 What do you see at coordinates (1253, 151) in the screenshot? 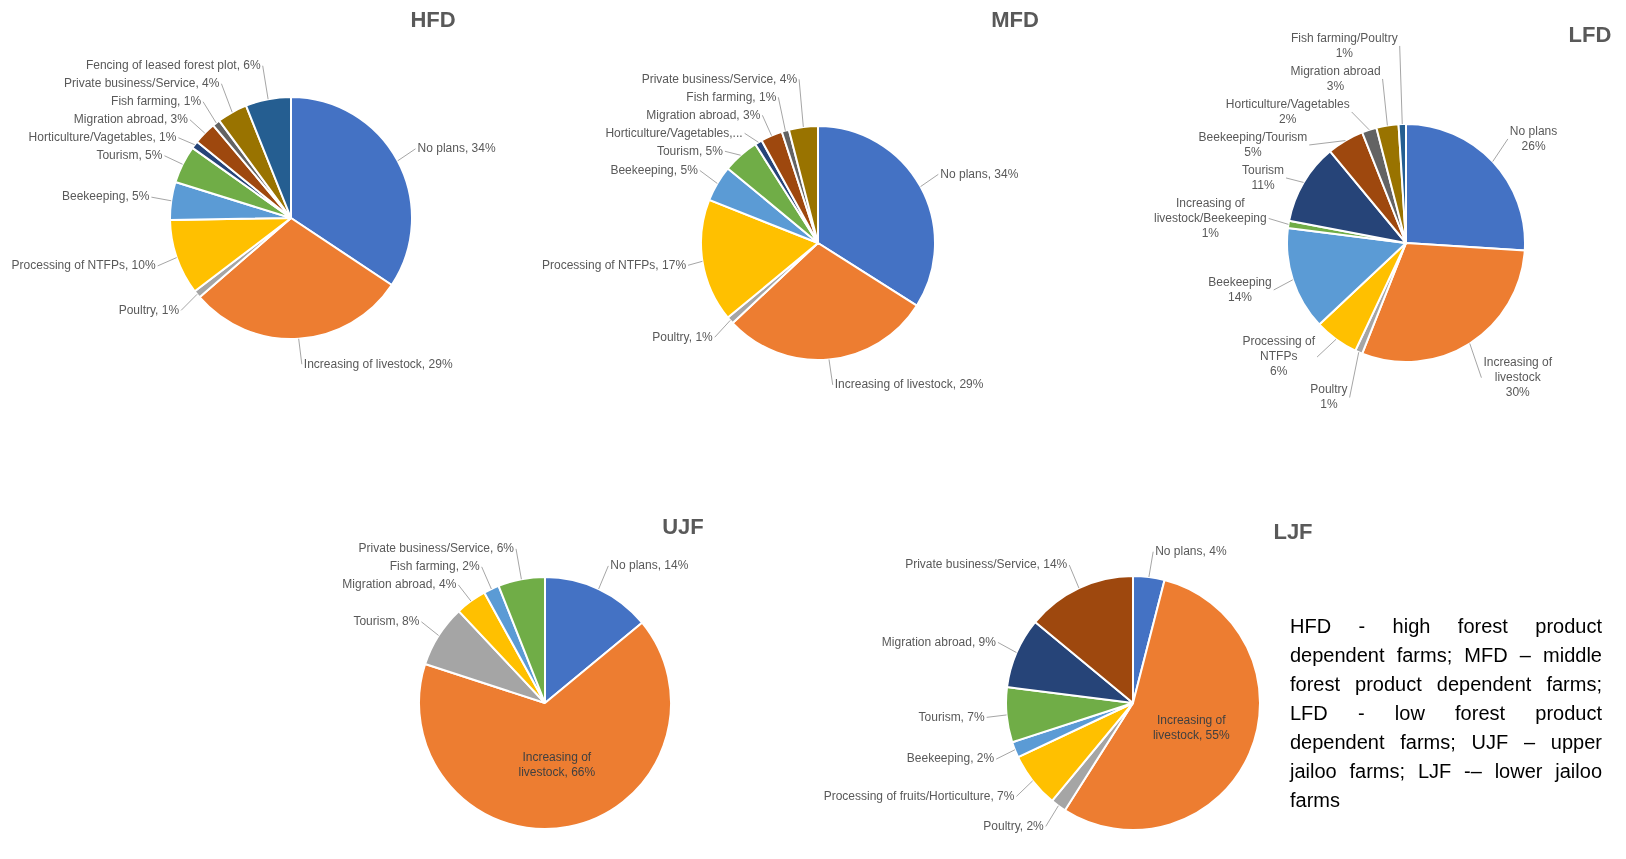
I see `data-label: 5%` at bounding box center [1253, 151].